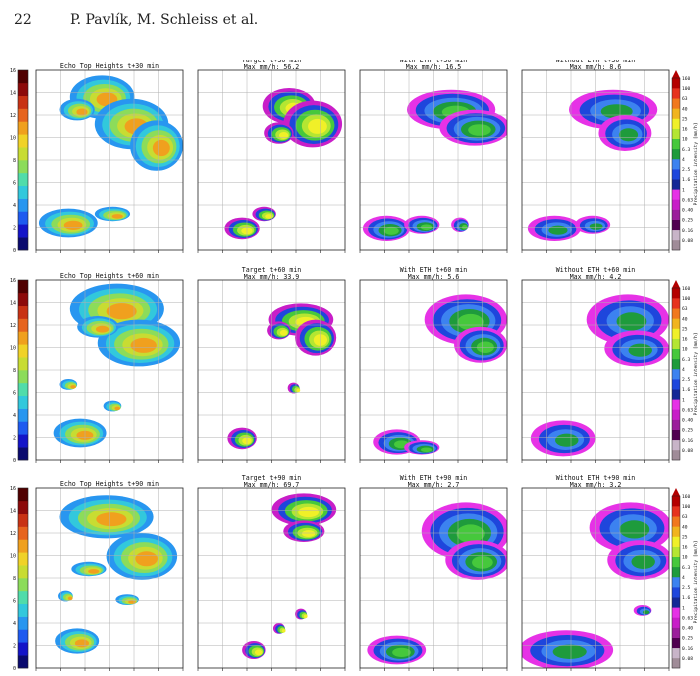 The image size is (700, 676). What do you see at coordinates (23, 20) in the screenshot?
I see `page-number: 22` at bounding box center [23, 20].